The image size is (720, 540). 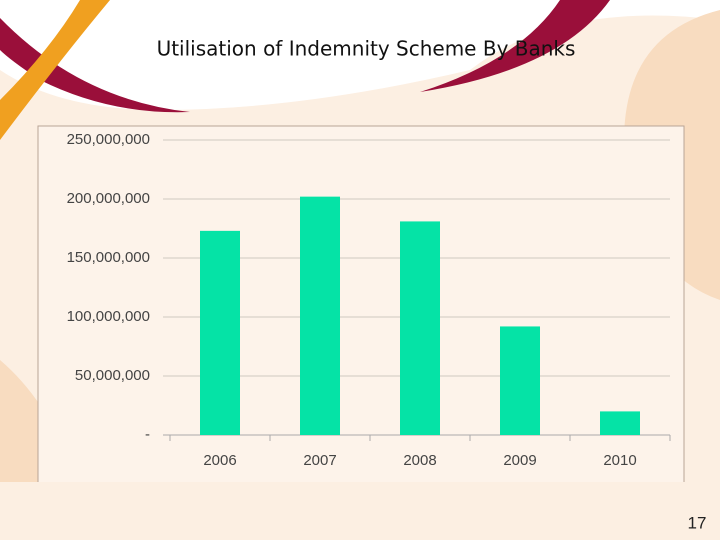 What do you see at coordinates (419, 460) in the screenshot?
I see `x-tick-label: 2008` at bounding box center [419, 460].